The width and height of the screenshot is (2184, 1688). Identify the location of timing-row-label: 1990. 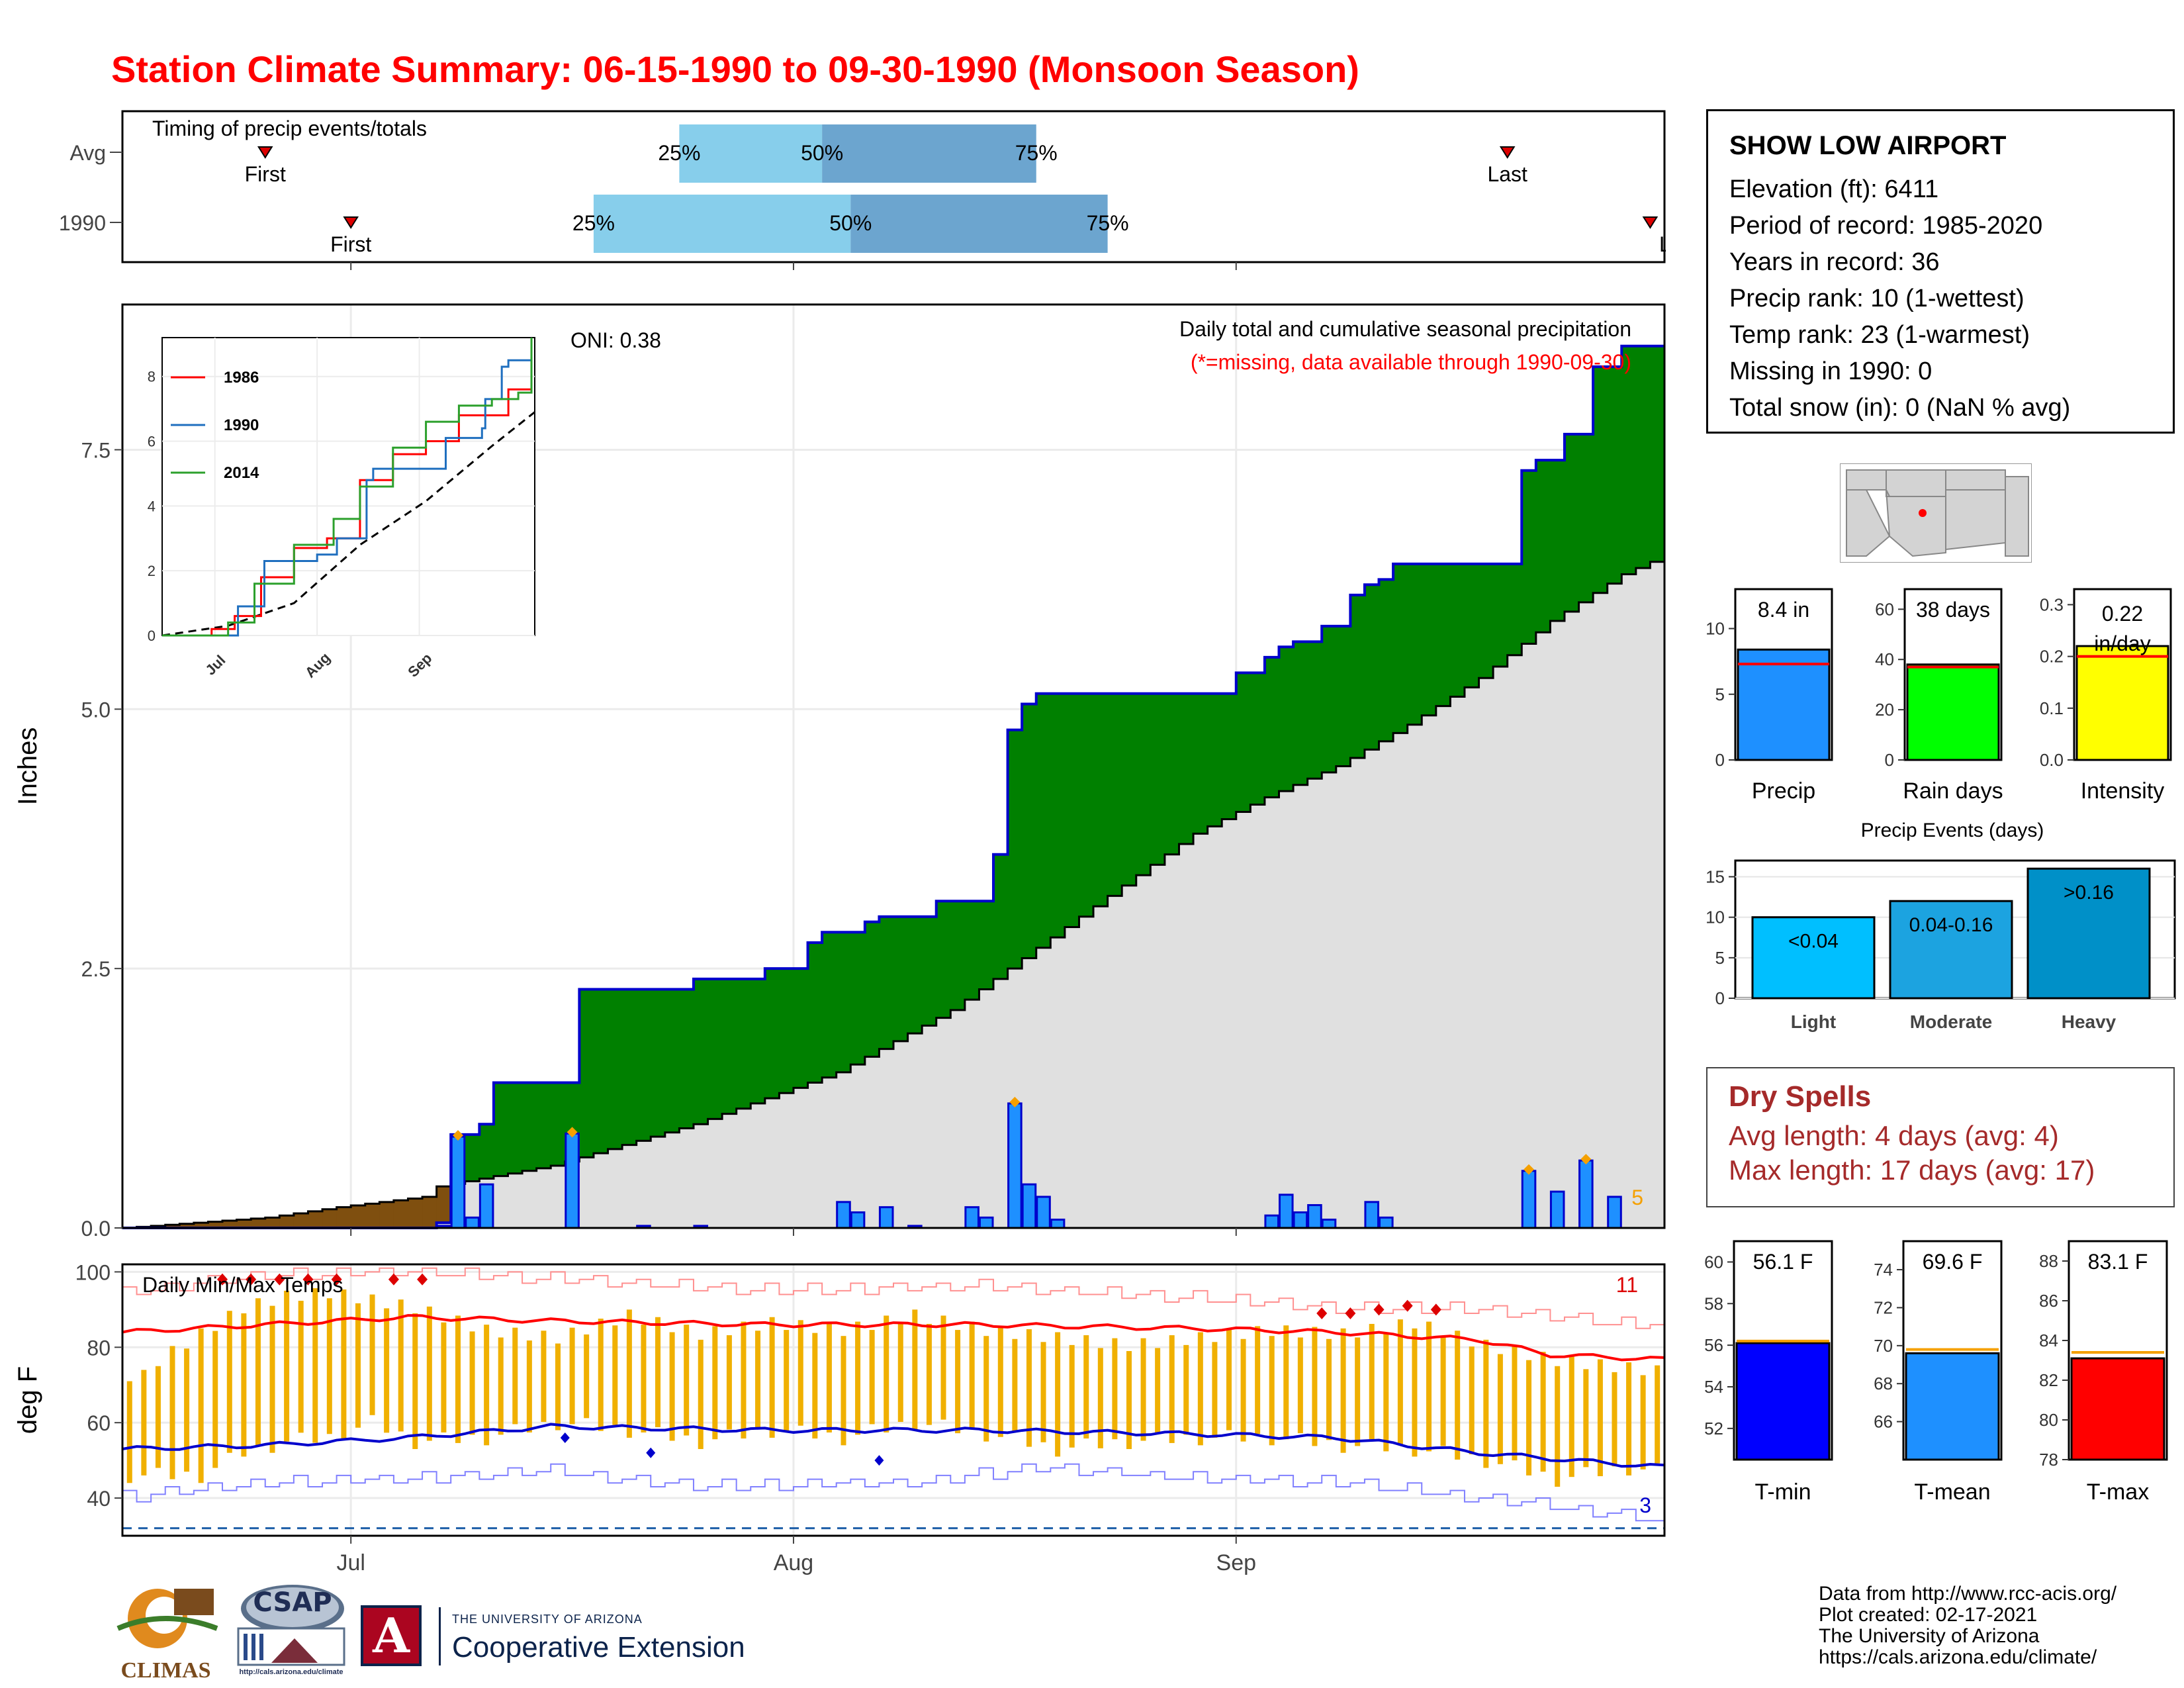
(82, 223).